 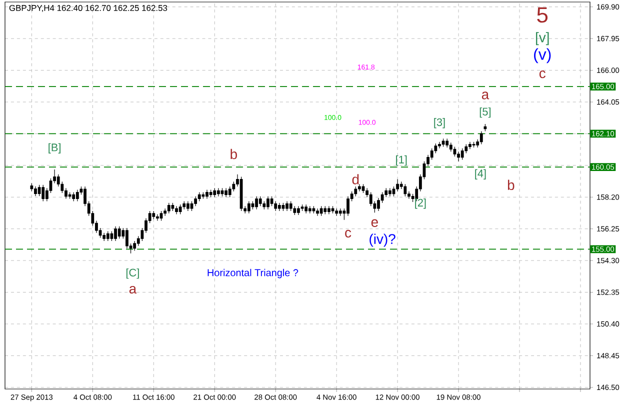 I want to click on annotation: e, so click(x=374, y=223).